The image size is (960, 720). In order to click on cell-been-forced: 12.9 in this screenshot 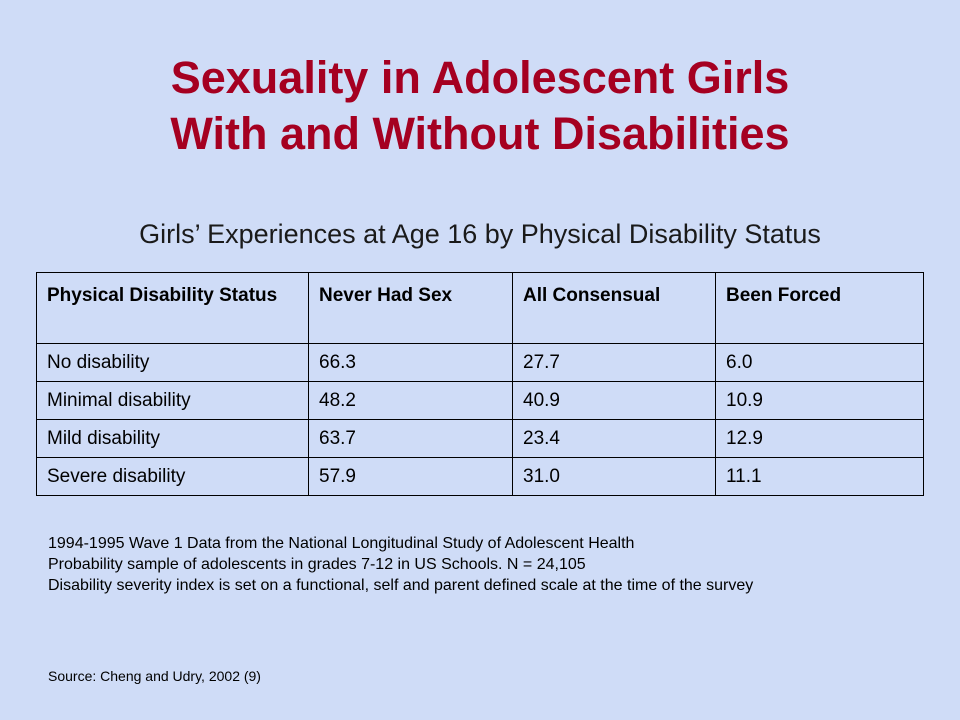, I will do `click(819, 438)`.